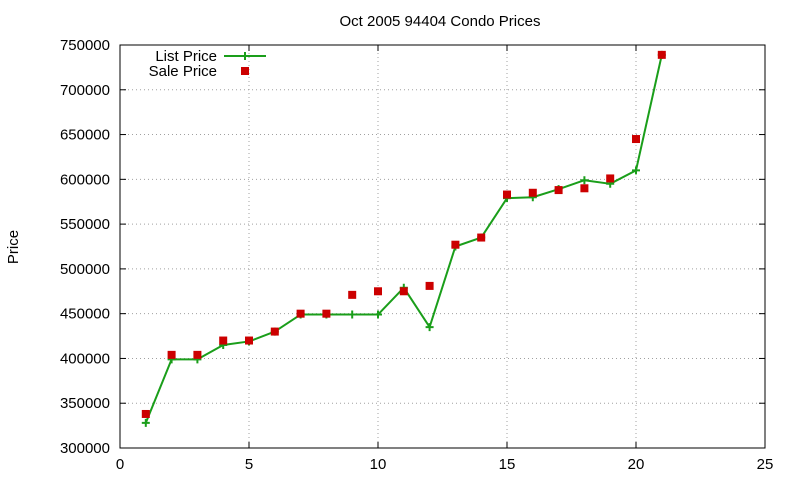 This screenshot has height=480, width=800. What do you see at coordinates (85, 90) in the screenshot?
I see `y-tick-label: 700000` at bounding box center [85, 90].